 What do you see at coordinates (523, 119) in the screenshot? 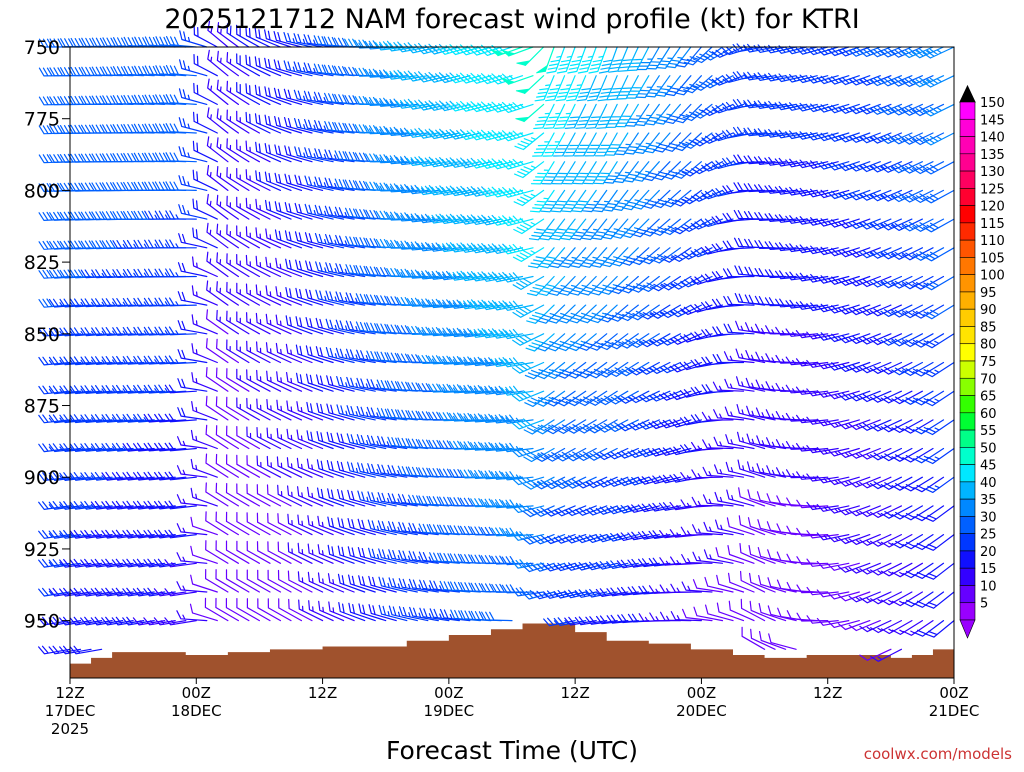
I see `wind-barb-pennant` at bounding box center [523, 119].